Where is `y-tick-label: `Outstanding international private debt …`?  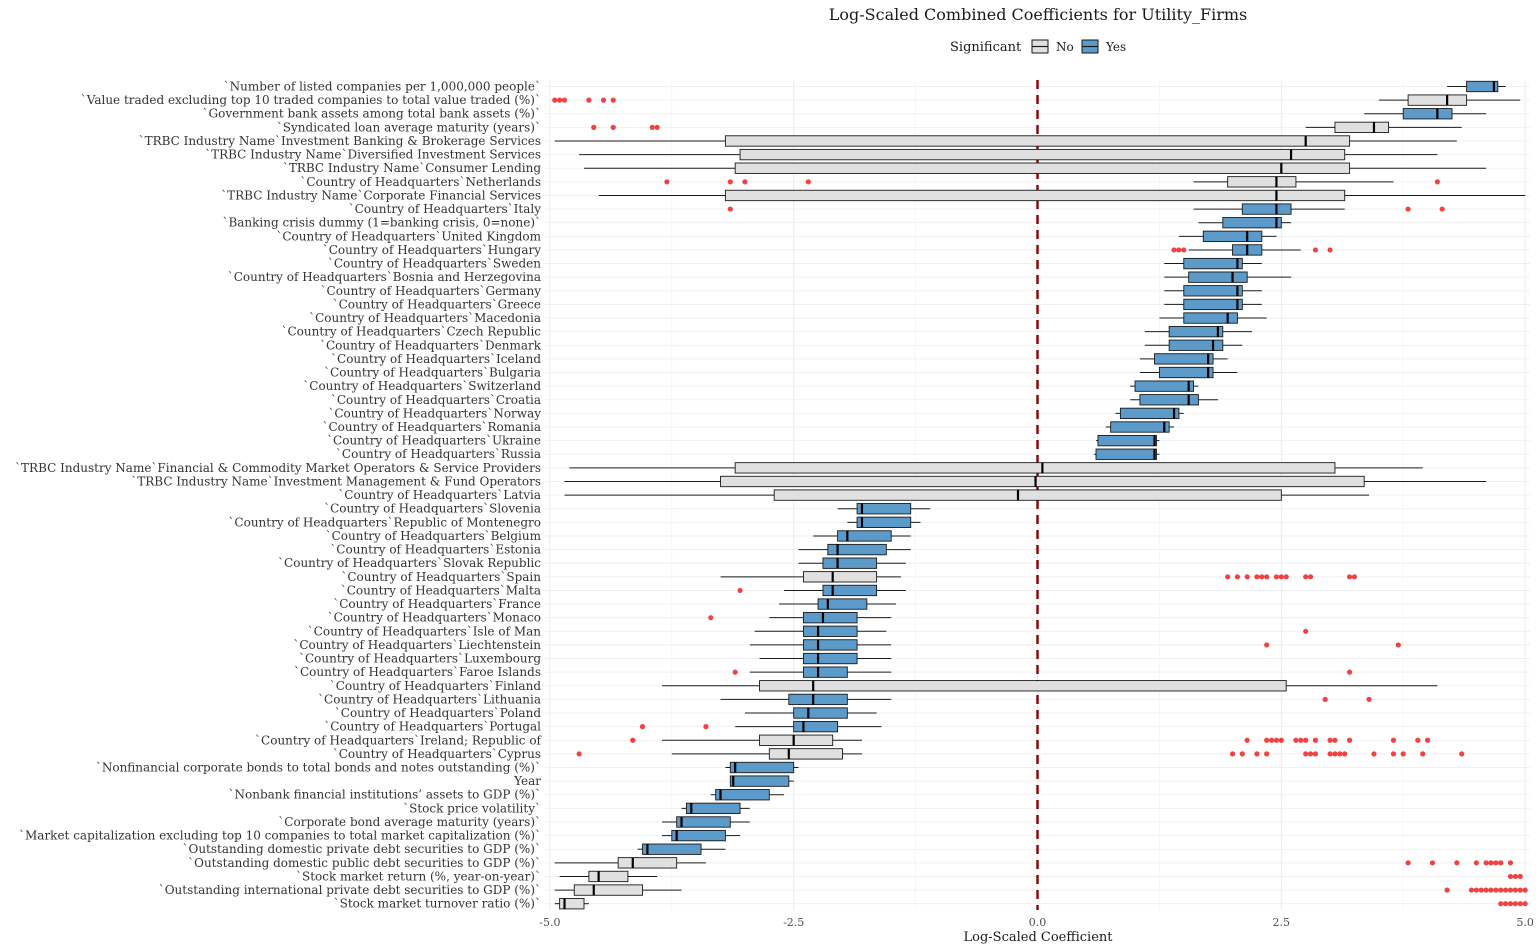
y-tick-label: `Outstanding international private debt … is located at coordinates (350, 890).